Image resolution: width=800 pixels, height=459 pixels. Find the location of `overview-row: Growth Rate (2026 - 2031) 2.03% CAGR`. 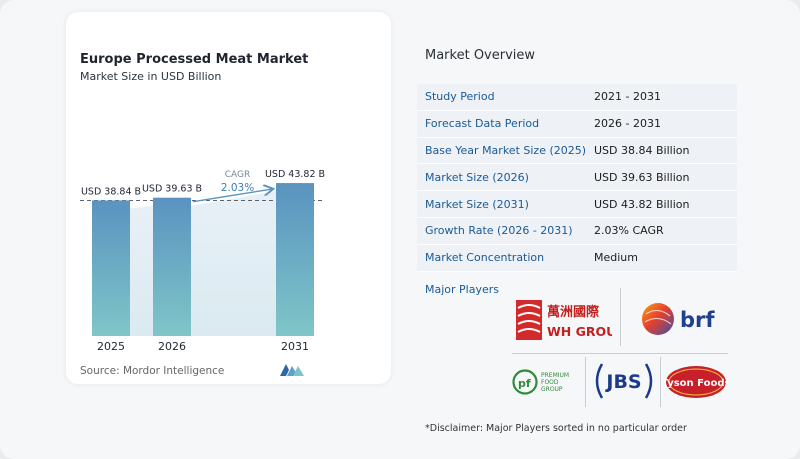

overview-row: Growth Rate (2026 - 2031) 2.03% CAGR is located at coordinates (577, 231).